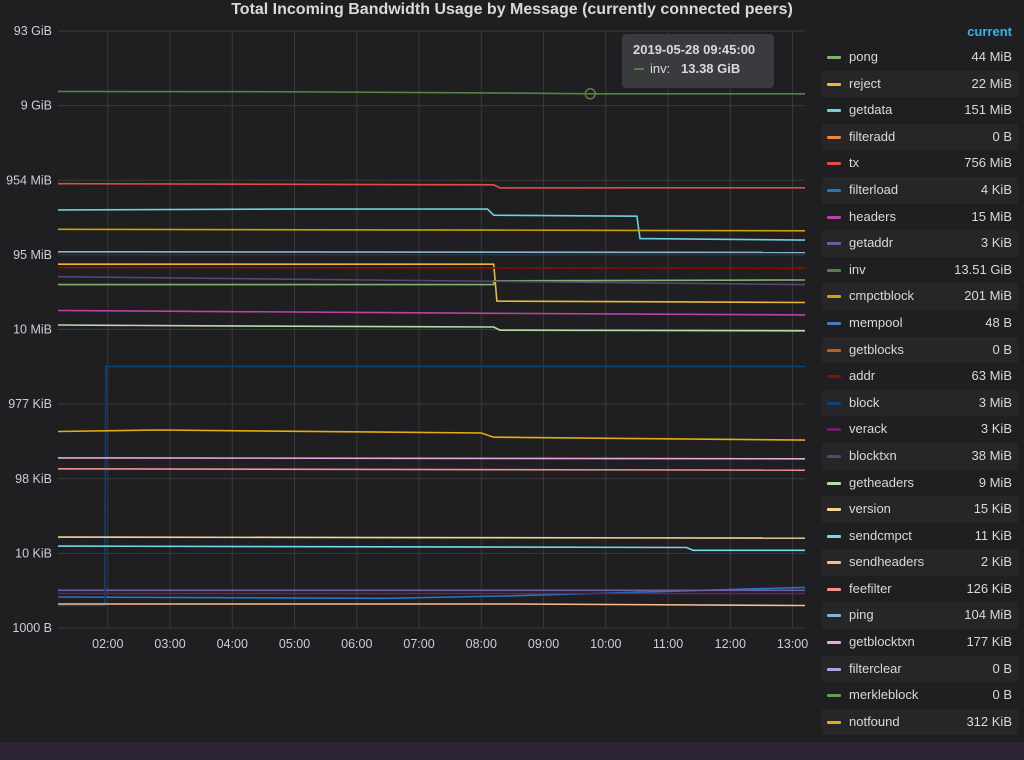  What do you see at coordinates (865, 83) in the screenshot?
I see `legend-series-name: reject` at bounding box center [865, 83].